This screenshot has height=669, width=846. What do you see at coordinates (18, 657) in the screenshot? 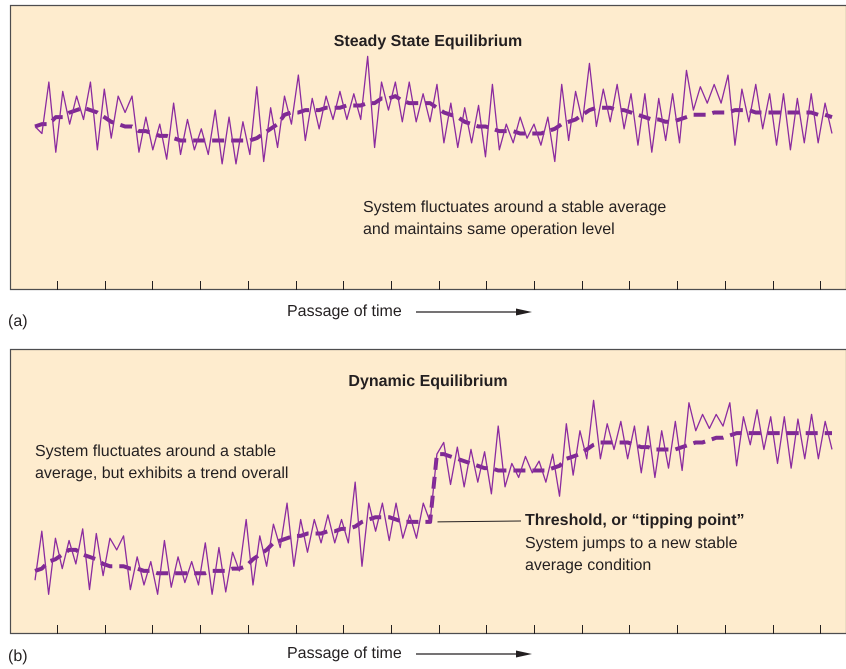
I see `text: (b)` at bounding box center [18, 657].